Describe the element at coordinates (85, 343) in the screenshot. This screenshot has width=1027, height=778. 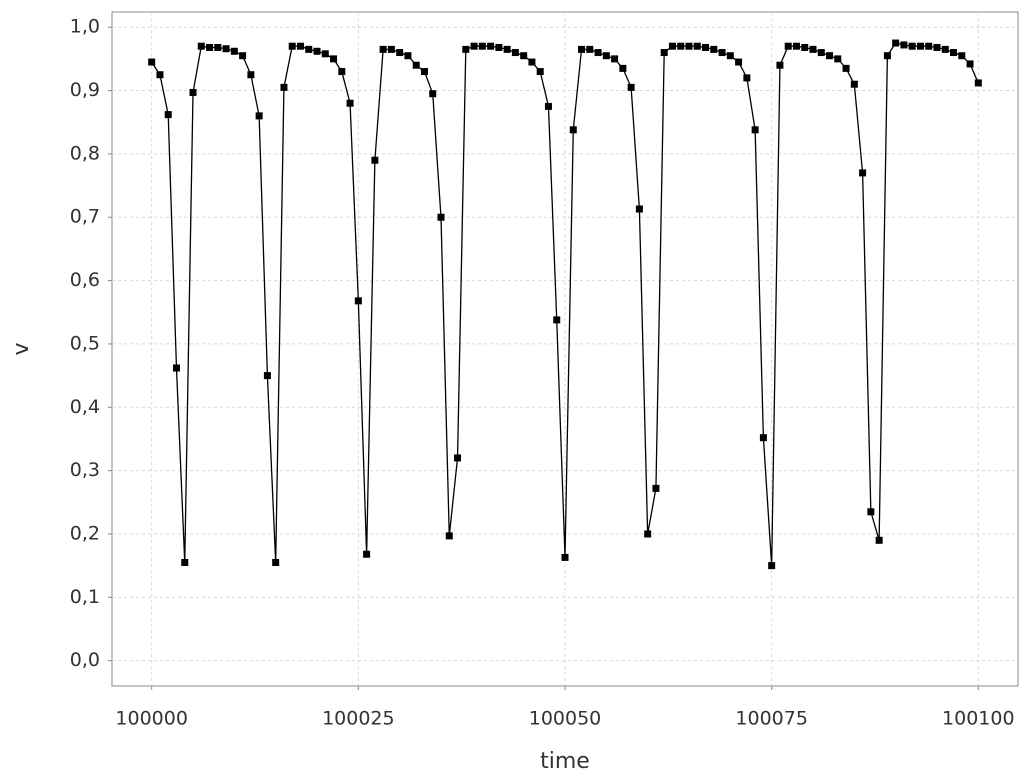
I see `y-tick-label: 0,5` at that location.